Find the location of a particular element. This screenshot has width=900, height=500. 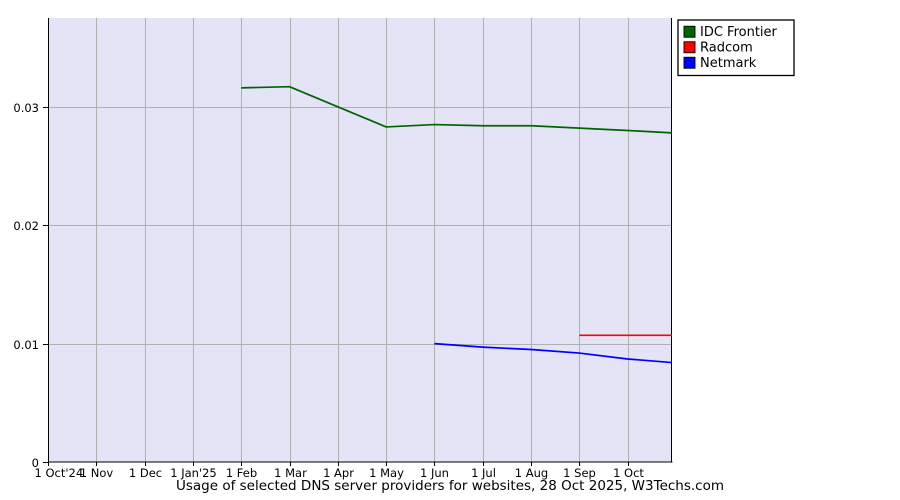

x-tick-label: 1 Jan'25 is located at coordinates (193, 473).